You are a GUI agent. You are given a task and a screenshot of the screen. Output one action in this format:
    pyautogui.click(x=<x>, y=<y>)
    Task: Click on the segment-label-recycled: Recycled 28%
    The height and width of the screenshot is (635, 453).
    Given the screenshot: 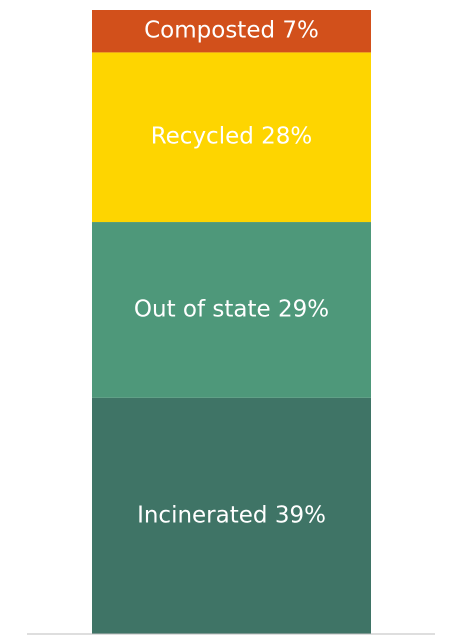 What is the action you would take?
    pyautogui.click(x=232, y=137)
    